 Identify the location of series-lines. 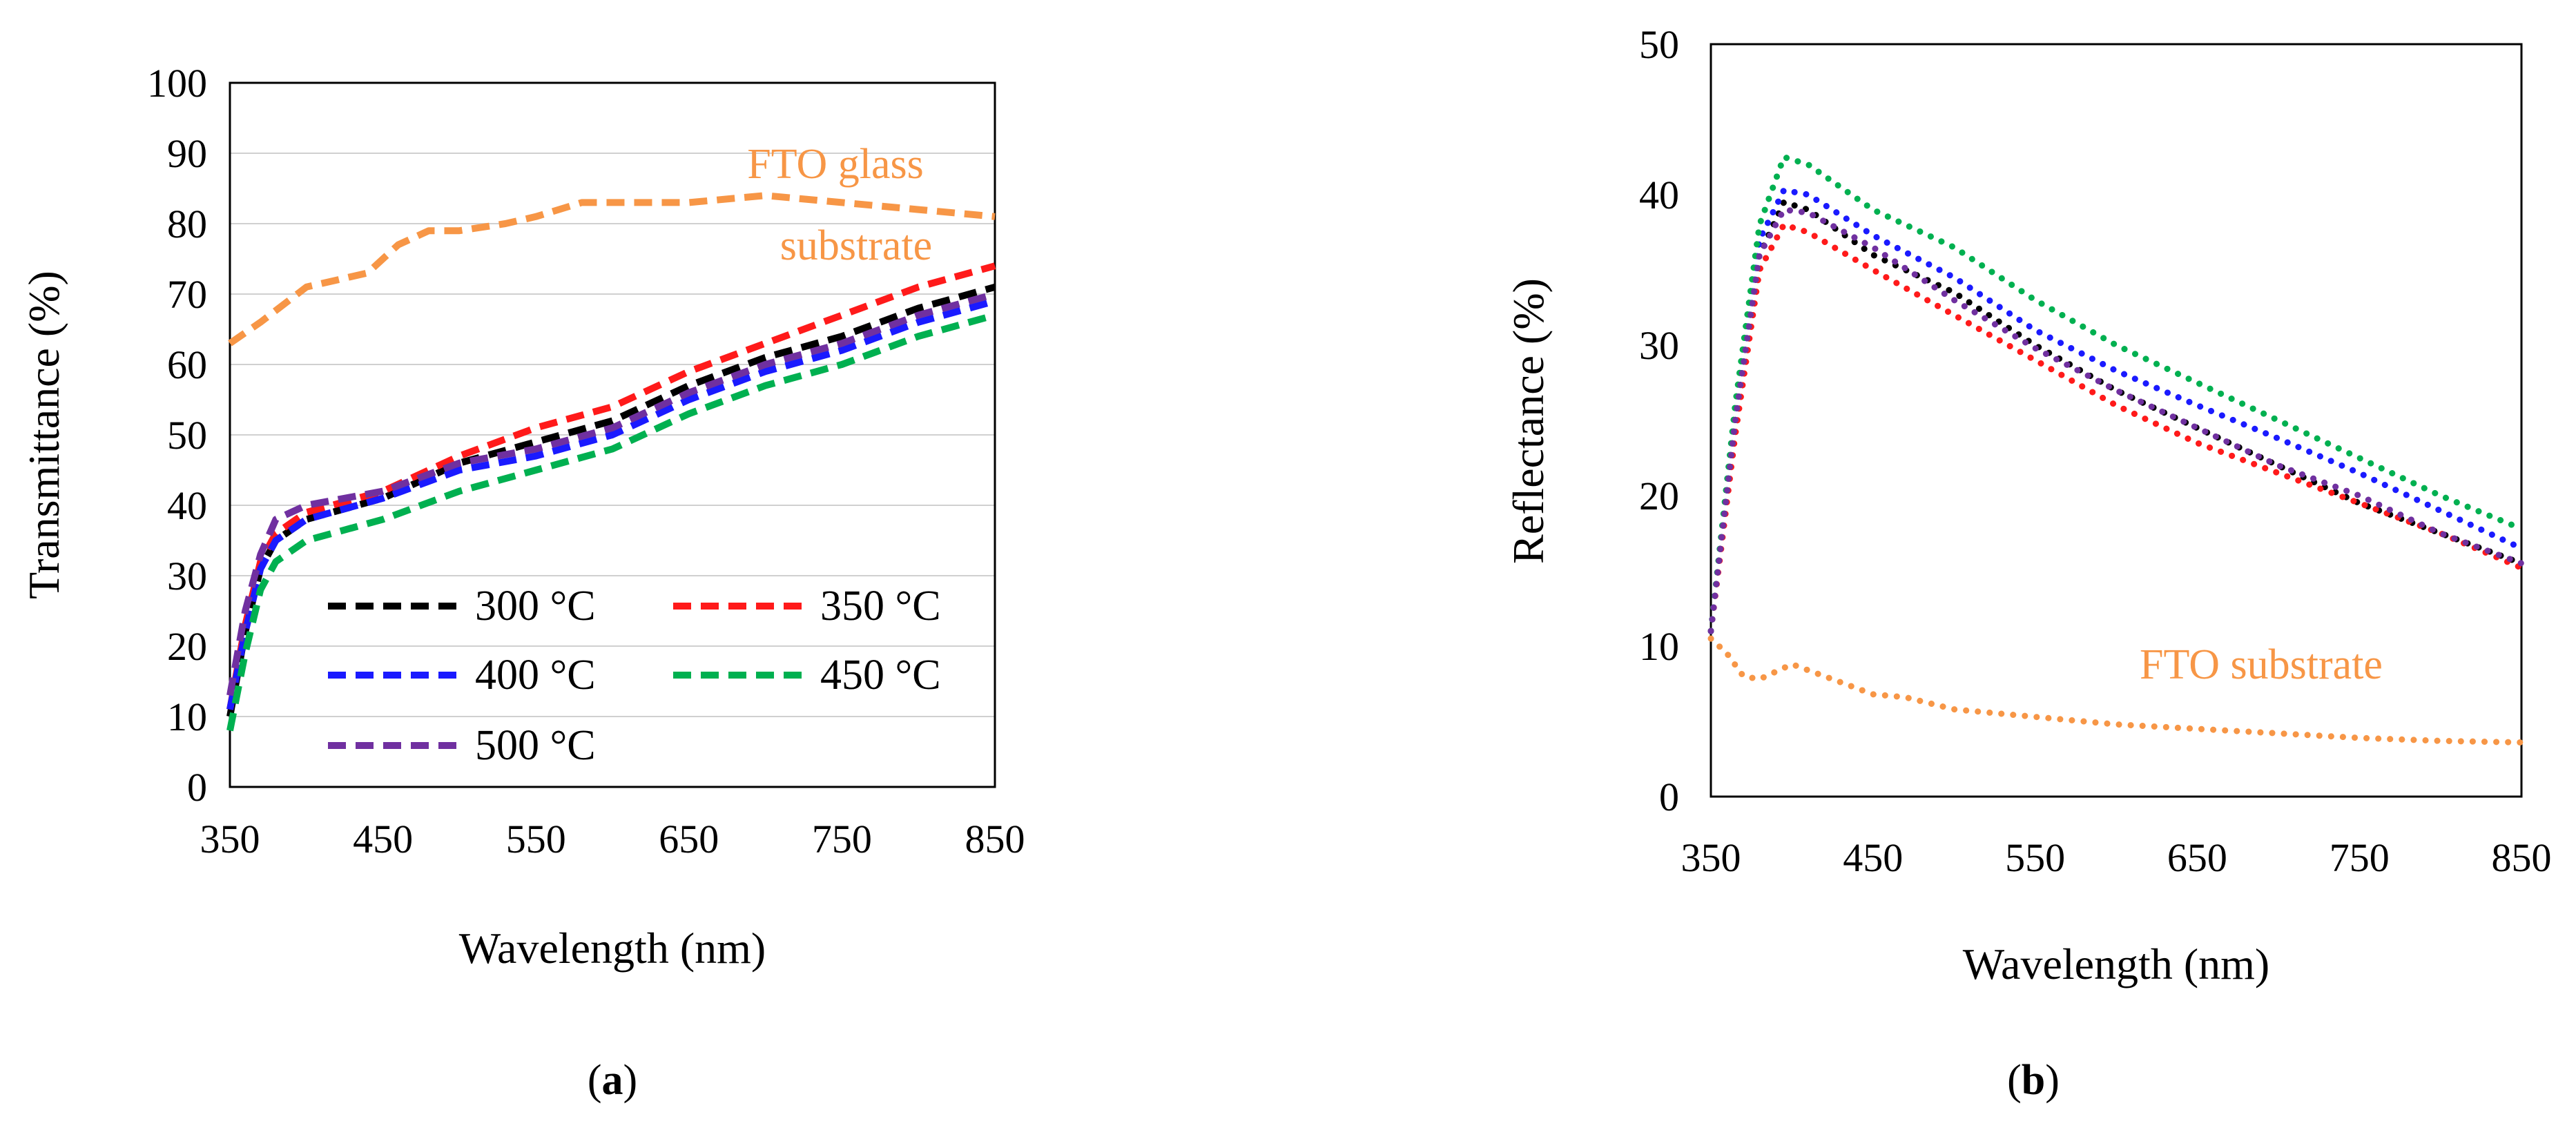
(611, 462).